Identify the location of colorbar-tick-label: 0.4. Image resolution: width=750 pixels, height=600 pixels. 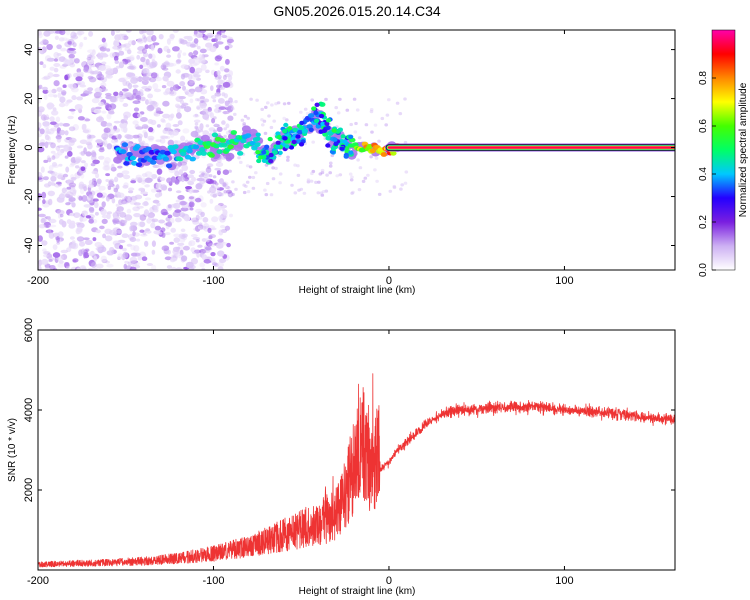
(703, 174).